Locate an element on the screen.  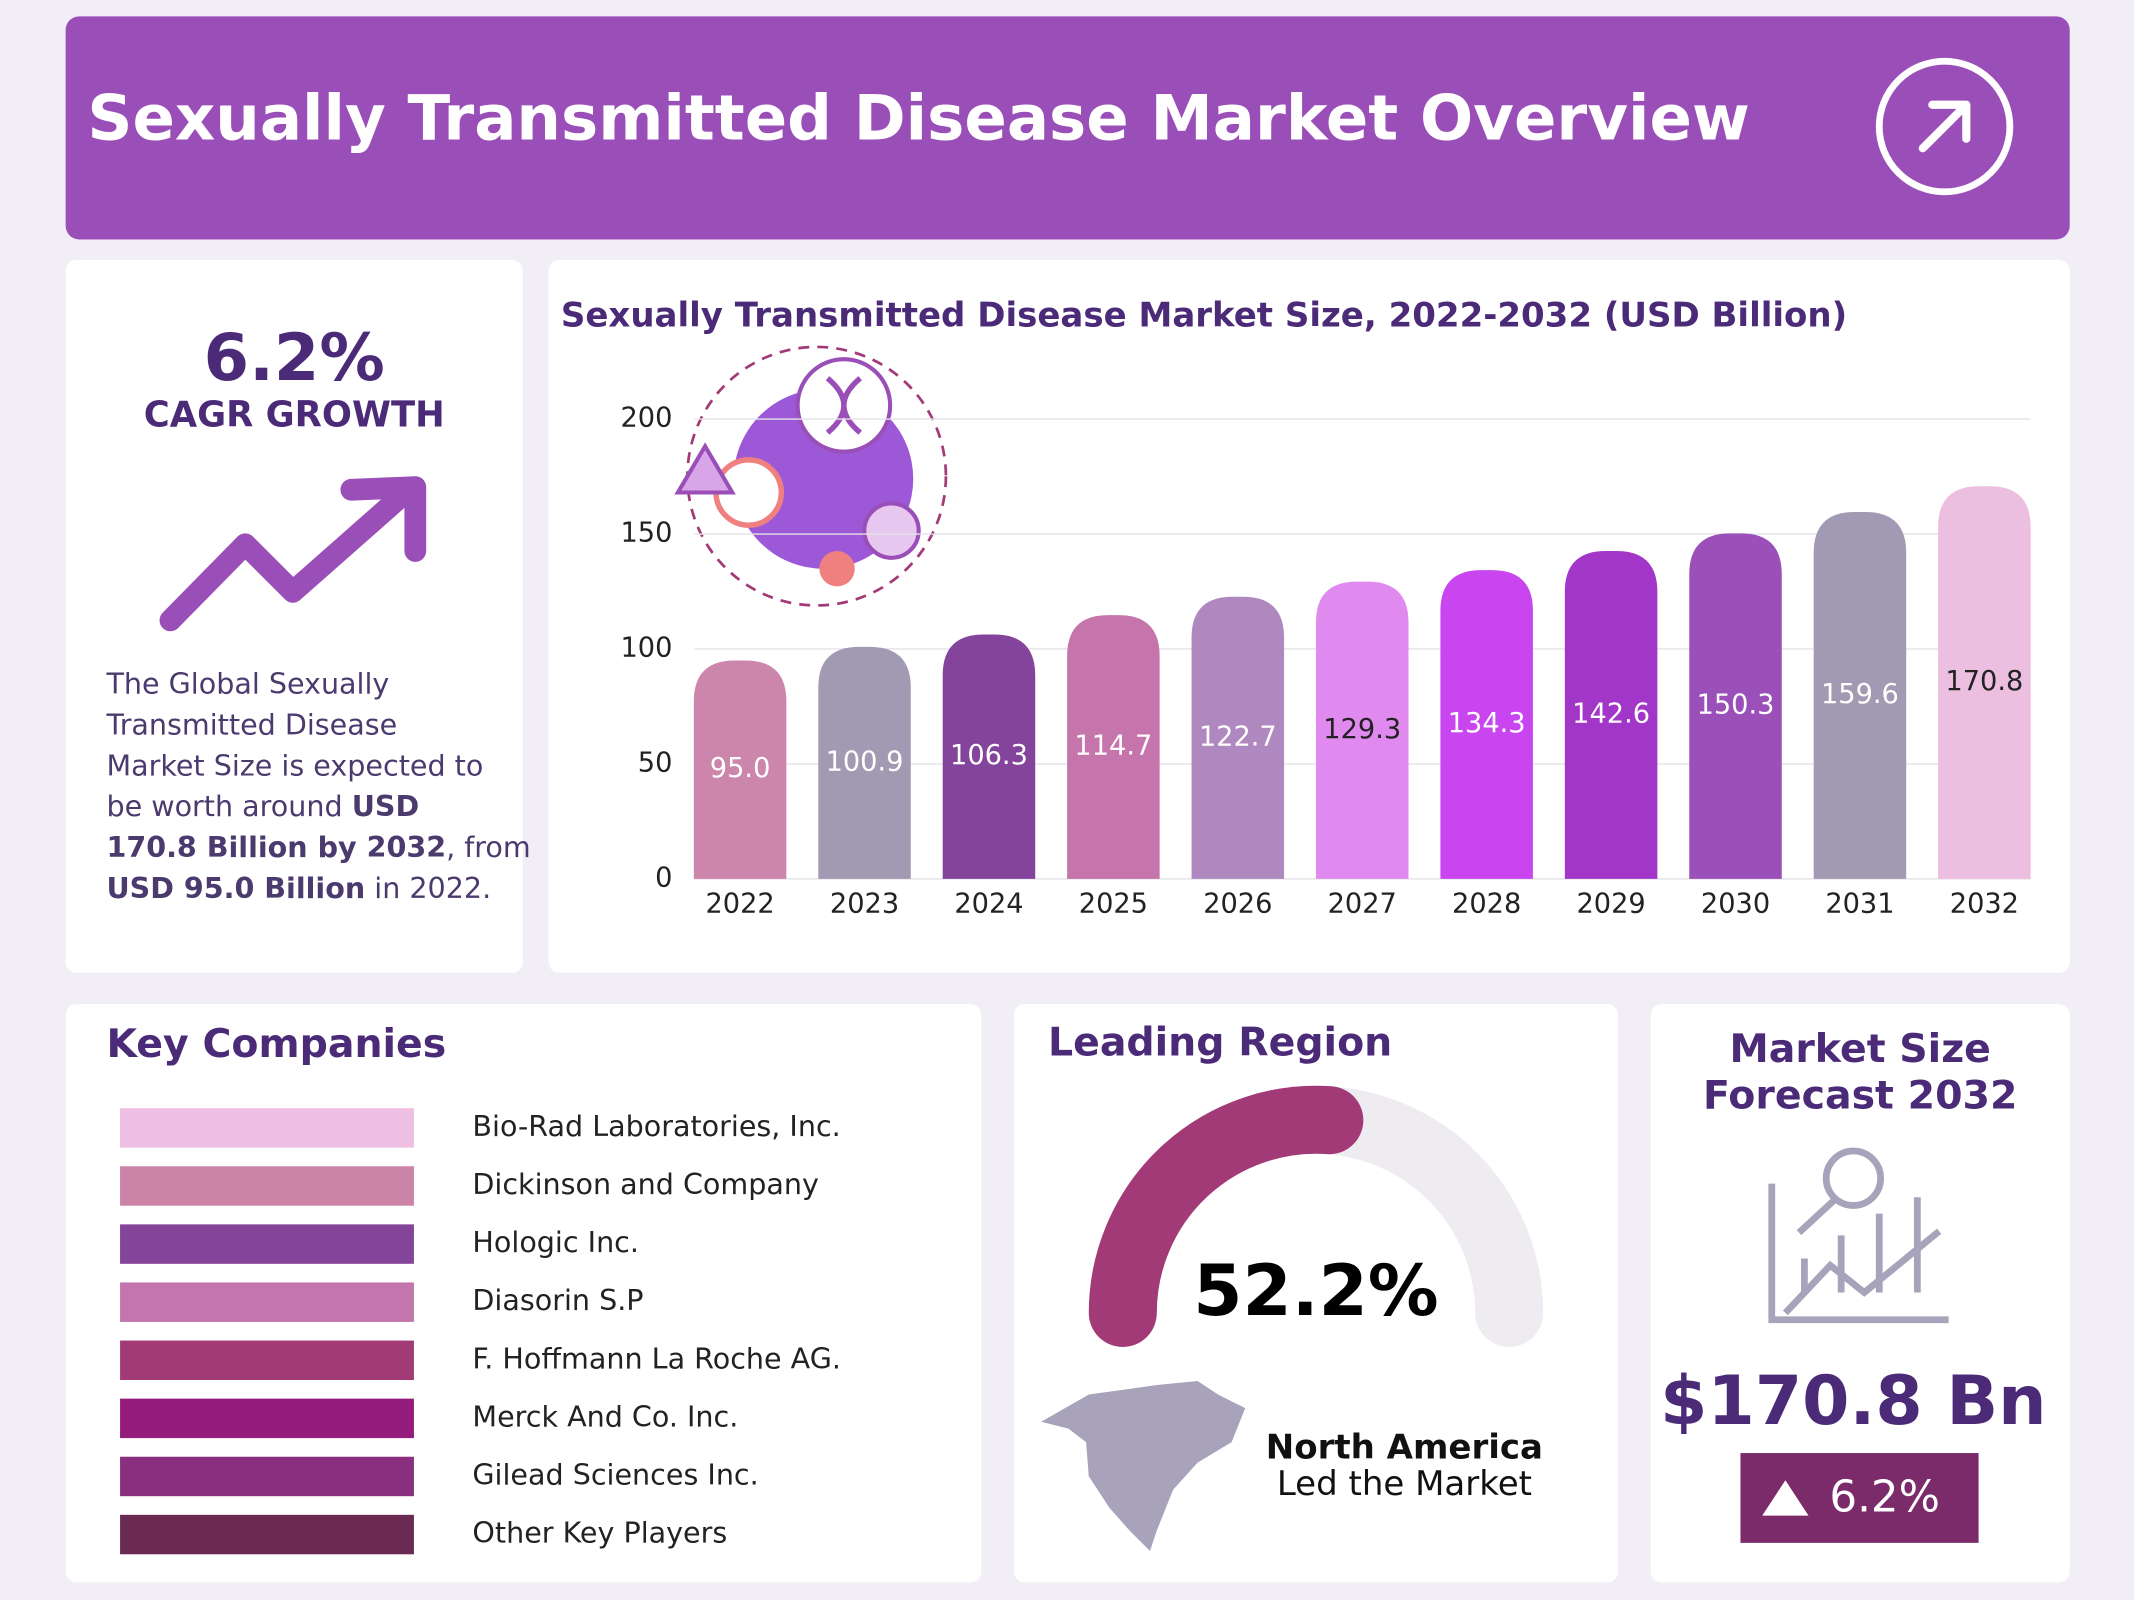
companies-title: Key Companies is located at coordinates (276, 1044).